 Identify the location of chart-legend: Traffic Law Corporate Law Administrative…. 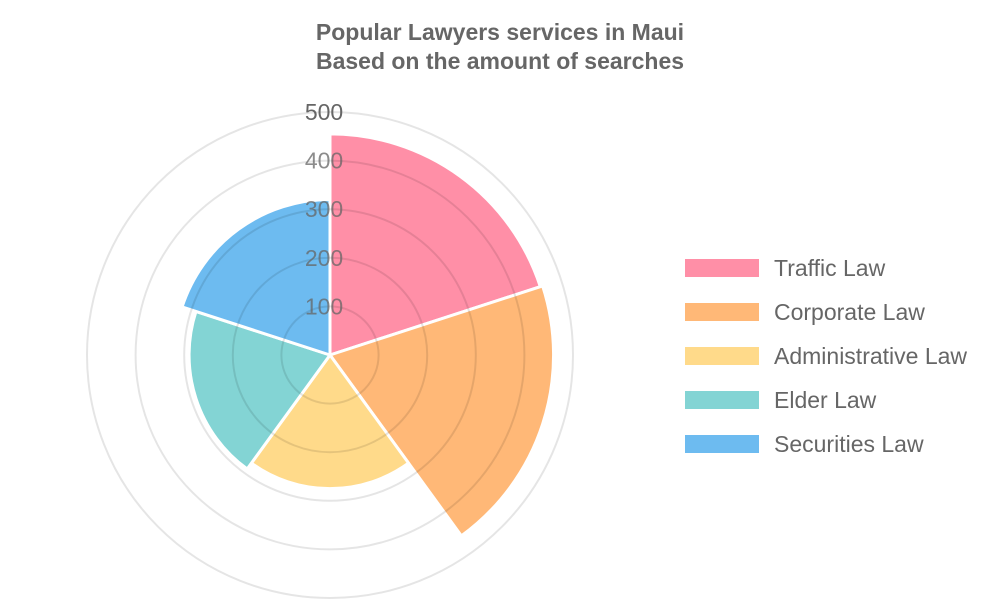
(825, 356).